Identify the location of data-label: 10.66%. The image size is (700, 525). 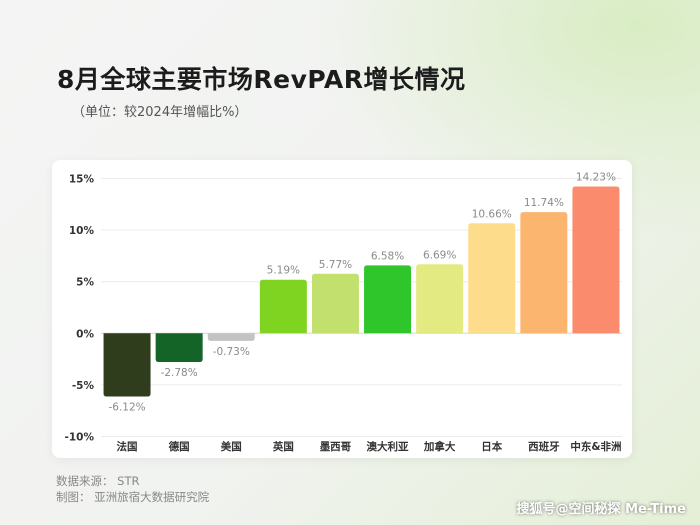
(492, 214).